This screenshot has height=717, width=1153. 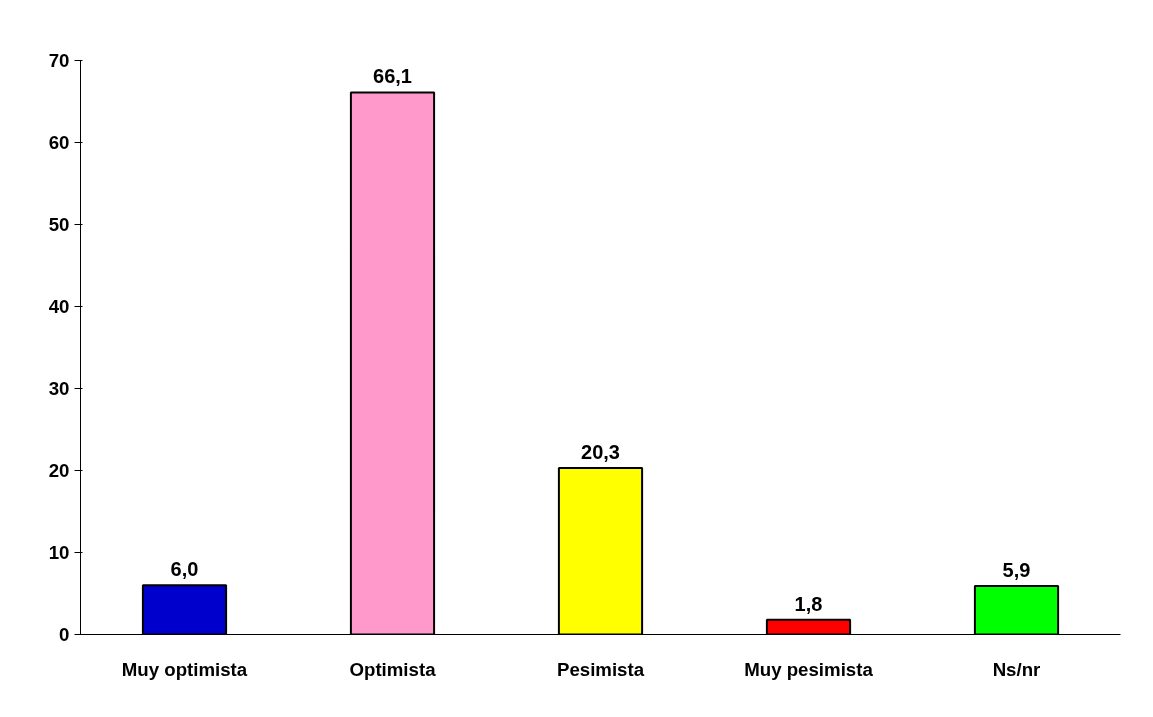 I want to click on y-tick-label: 30, so click(x=59, y=388).